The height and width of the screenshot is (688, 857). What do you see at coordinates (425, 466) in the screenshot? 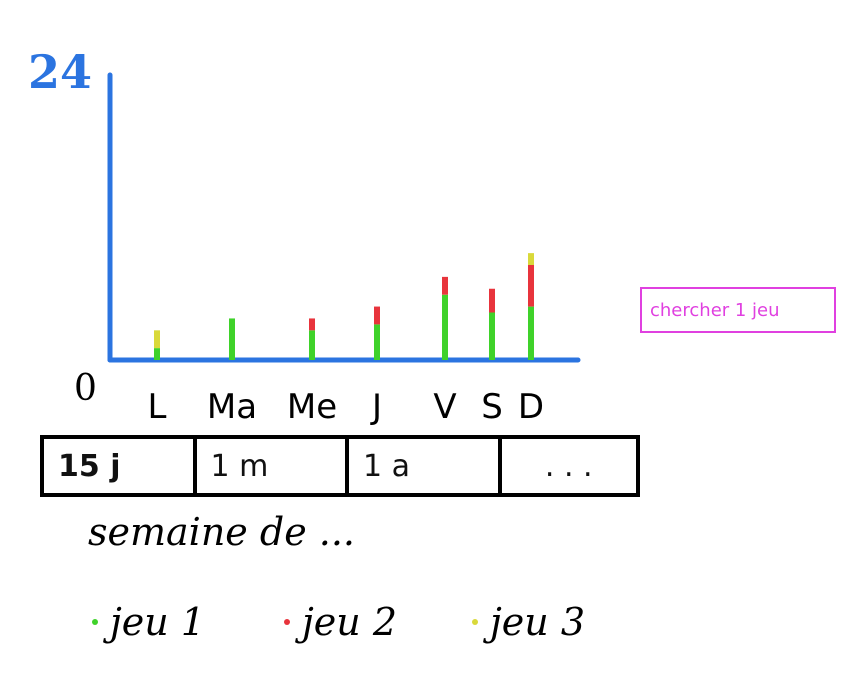
I see `period-tab-1-year: 1 a` at bounding box center [425, 466].